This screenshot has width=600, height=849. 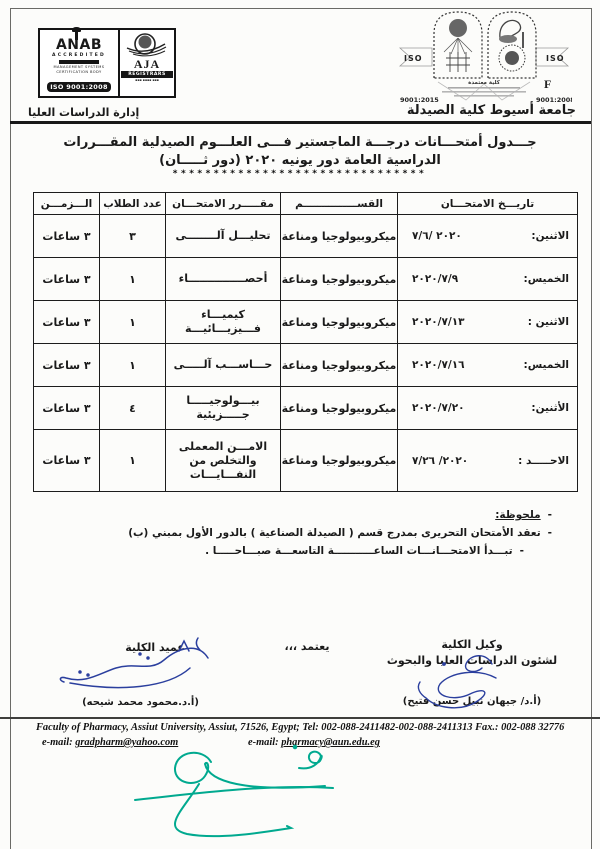 What do you see at coordinates (487, 365) in the screenshot?
I see `exam-date-cell: الخميس: ٢٠٢٠/٧/١٦` at bounding box center [487, 365].